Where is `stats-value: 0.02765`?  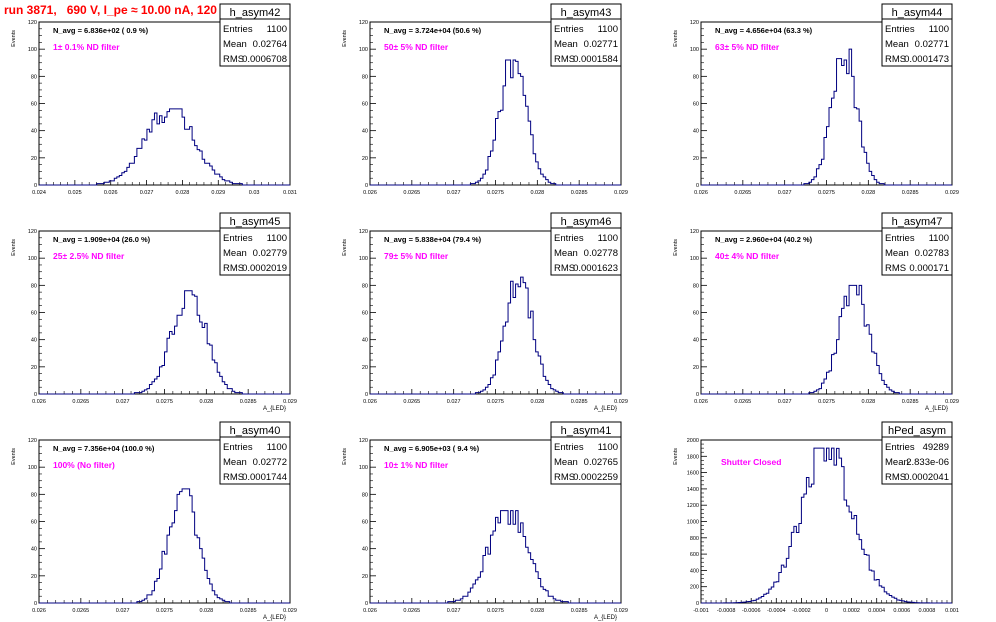
stats-value: 0.02765 is located at coordinates (601, 462).